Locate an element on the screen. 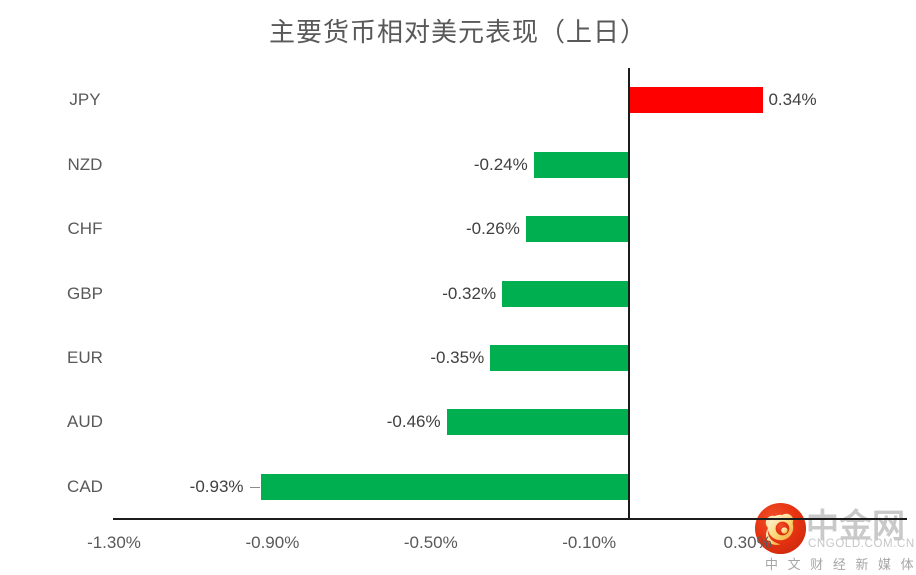 The image size is (916, 575). category-label-gbp: GBP is located at coordinates (85, 293).